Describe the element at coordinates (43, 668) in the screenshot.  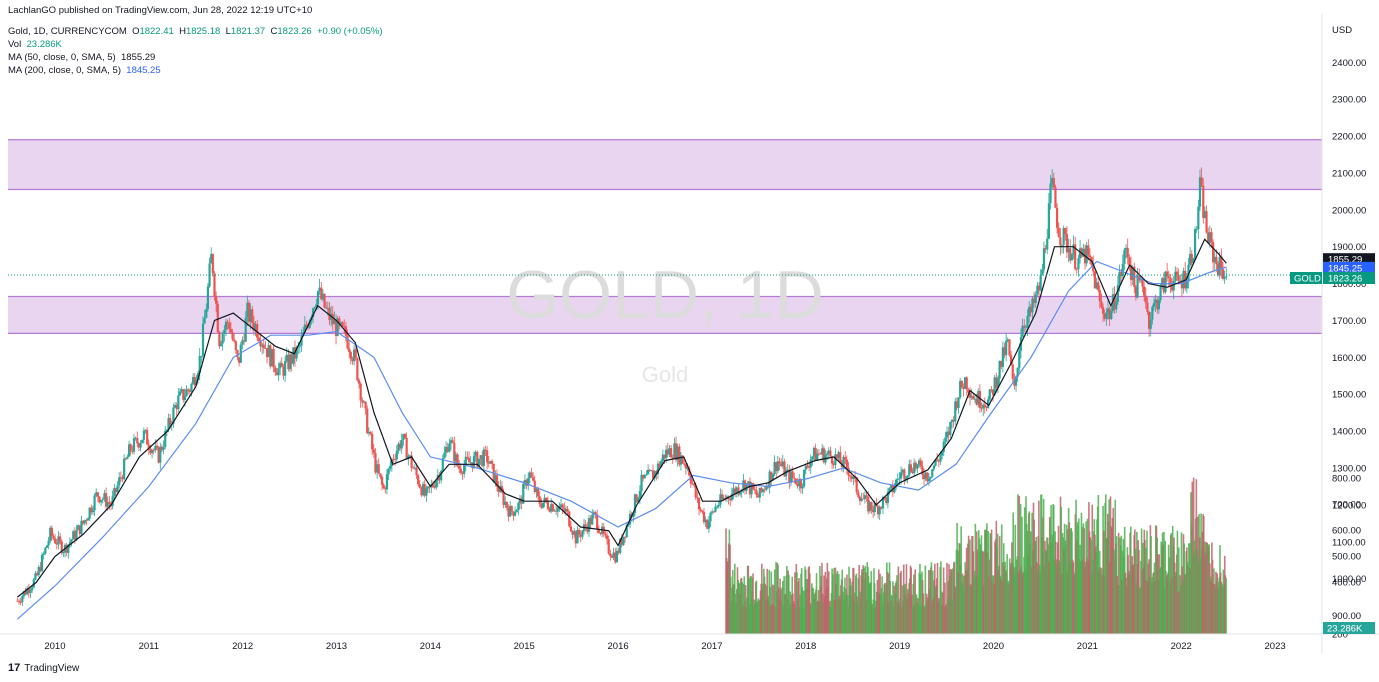
I see `tradingview-brand: 17 TradingView` at that location.